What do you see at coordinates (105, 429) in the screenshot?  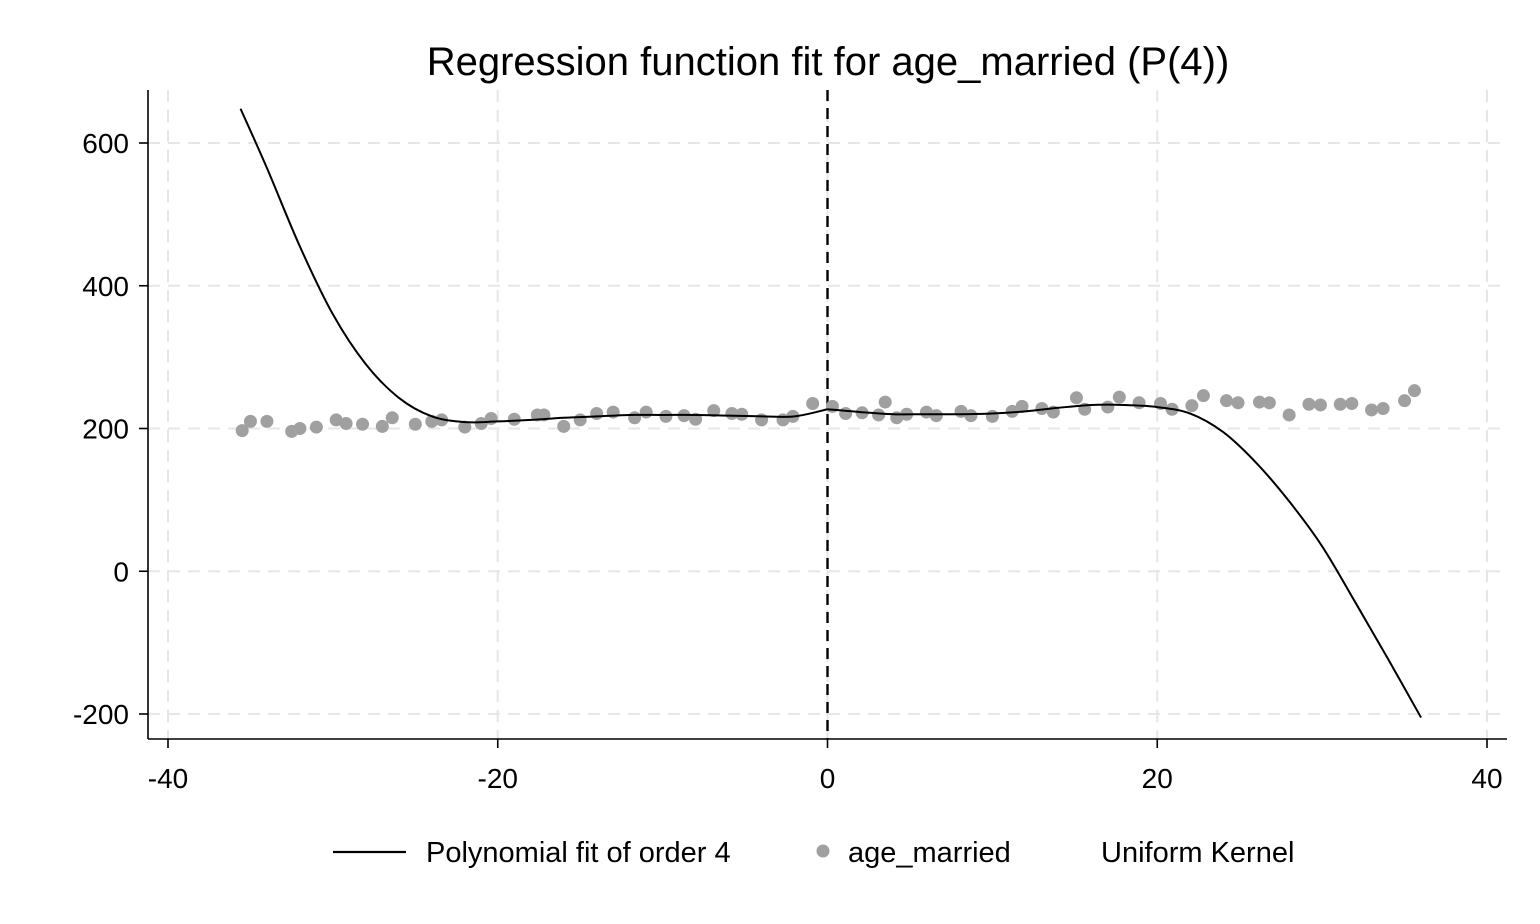 I see `y-tick-label: 200` at bounding box center [105, 429].